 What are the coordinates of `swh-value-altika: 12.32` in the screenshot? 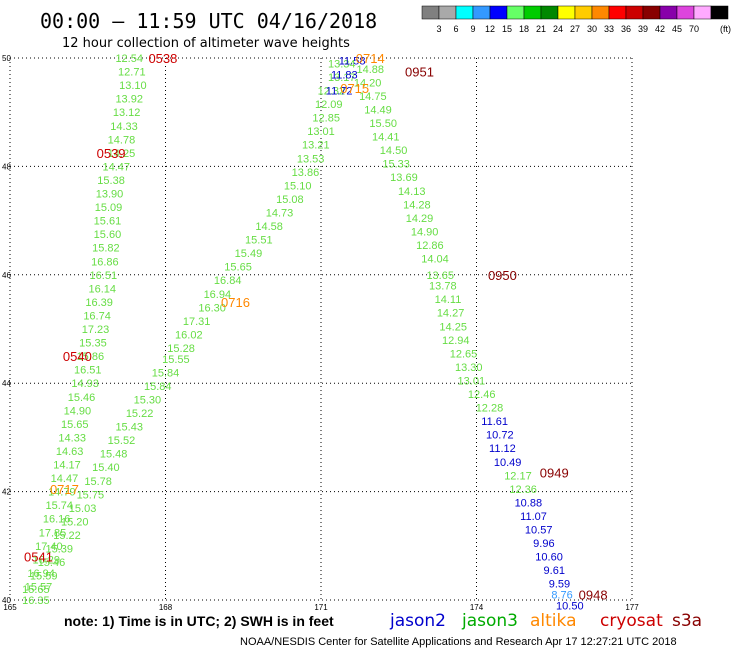 It's located at (332, 92).